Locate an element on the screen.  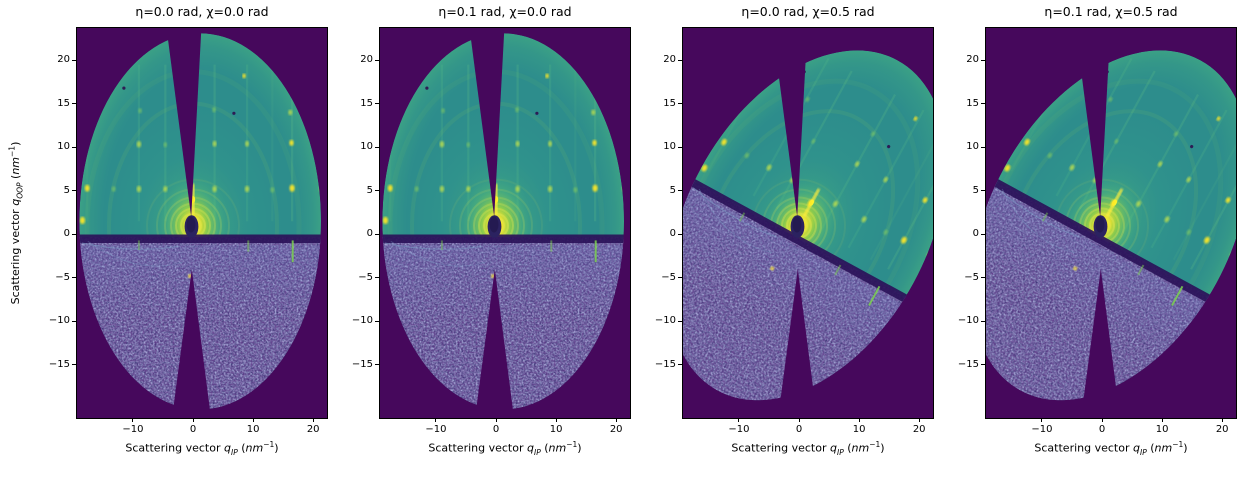
y-axis-label-symbol: q is located at coordinates (16, 202).